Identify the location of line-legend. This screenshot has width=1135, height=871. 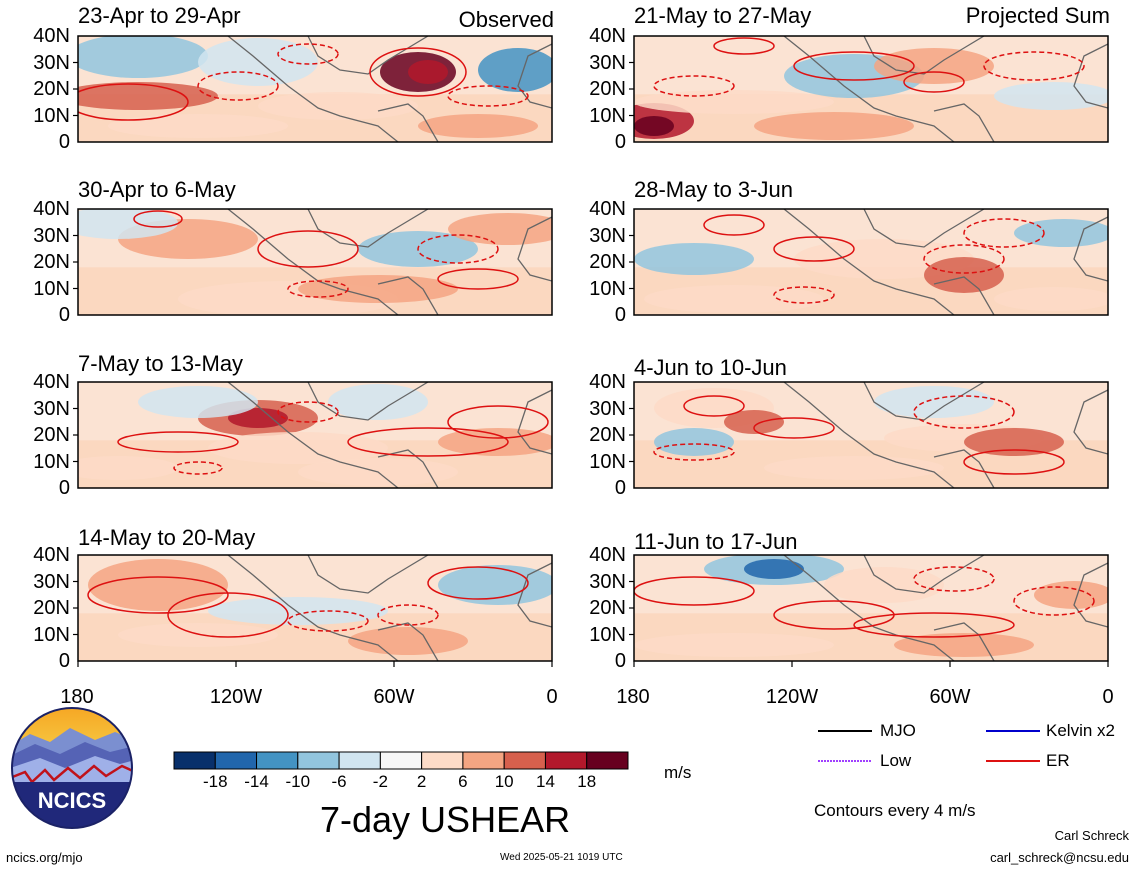
(929, 746).